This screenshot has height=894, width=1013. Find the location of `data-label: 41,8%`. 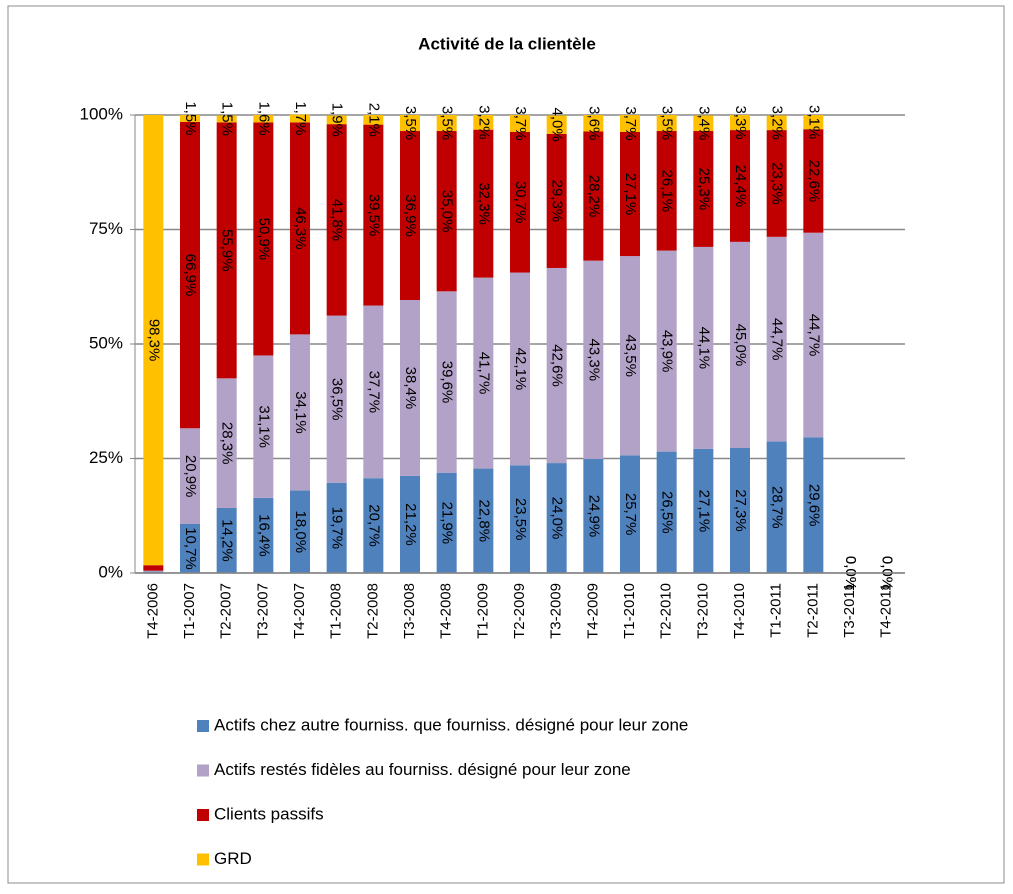

data-label: 41,8% is located at coordinates (337, 220).